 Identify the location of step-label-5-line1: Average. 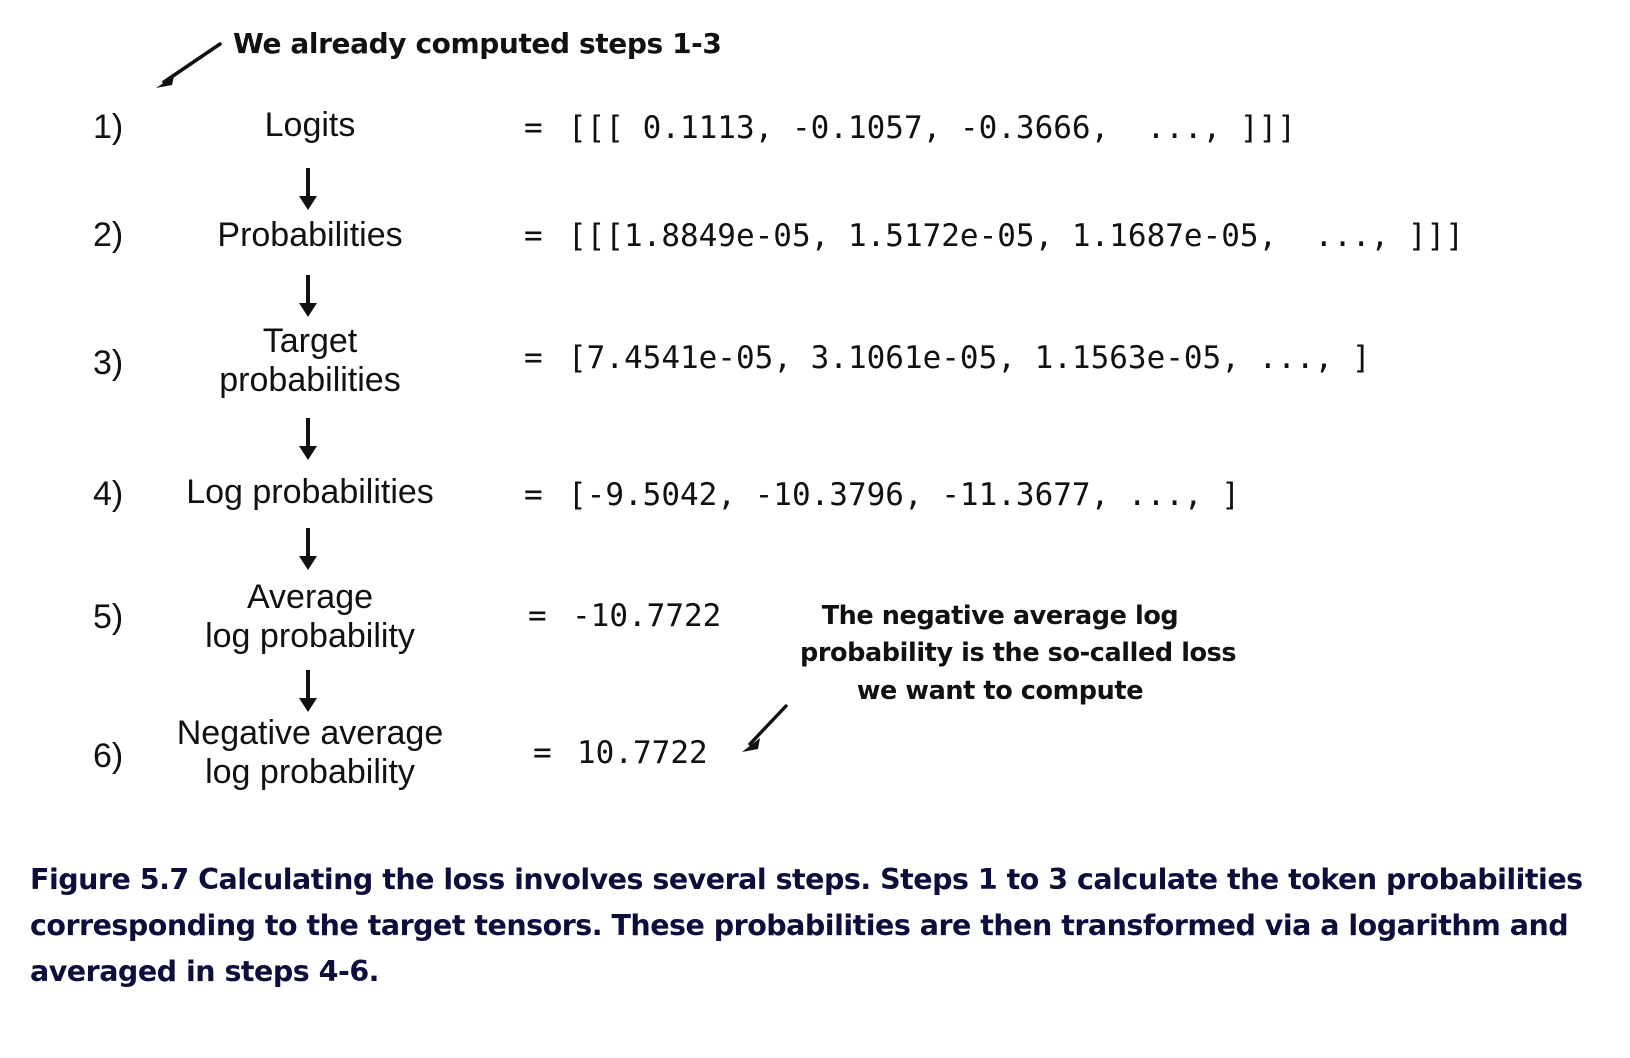
(310, 597).